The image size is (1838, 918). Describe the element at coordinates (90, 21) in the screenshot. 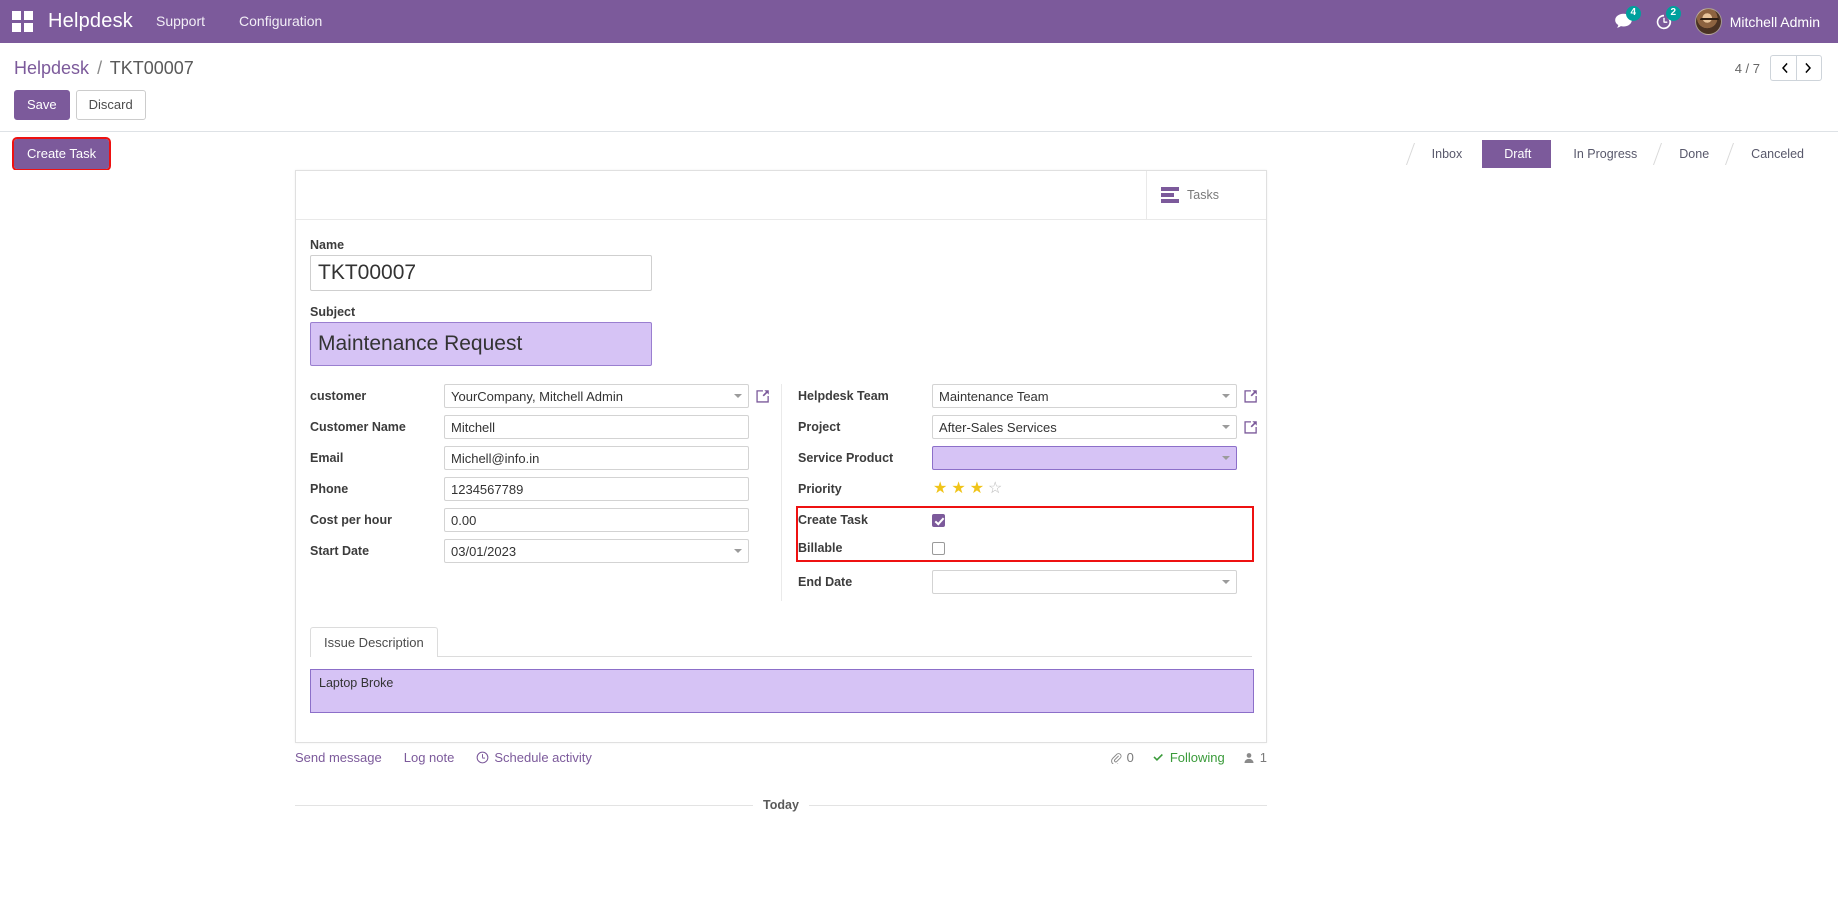

I see `app-brand-helpdesk: Helpdesk` at that location.